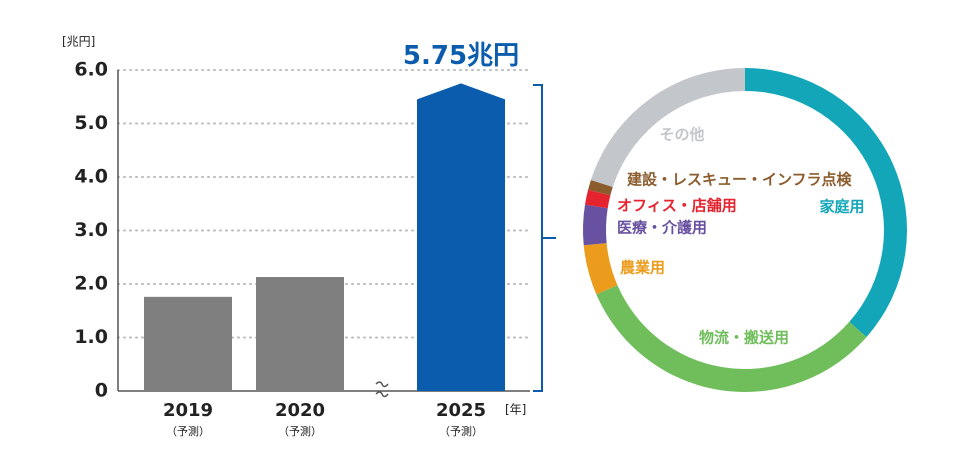 The width and height of the screenshot is (980, 473). I want to click on y-unit-label: [兆円], so click(78, 42).